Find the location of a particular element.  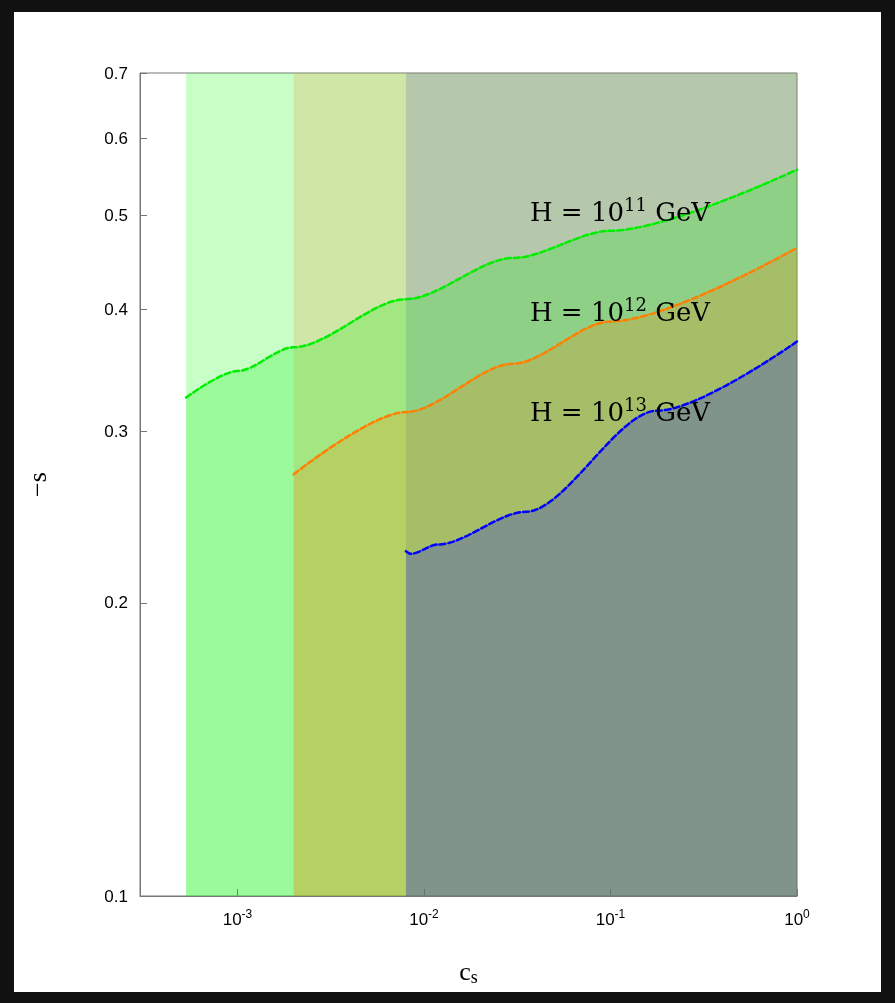

y-tick-label: 0.5 is located at coordinates (116, 215).